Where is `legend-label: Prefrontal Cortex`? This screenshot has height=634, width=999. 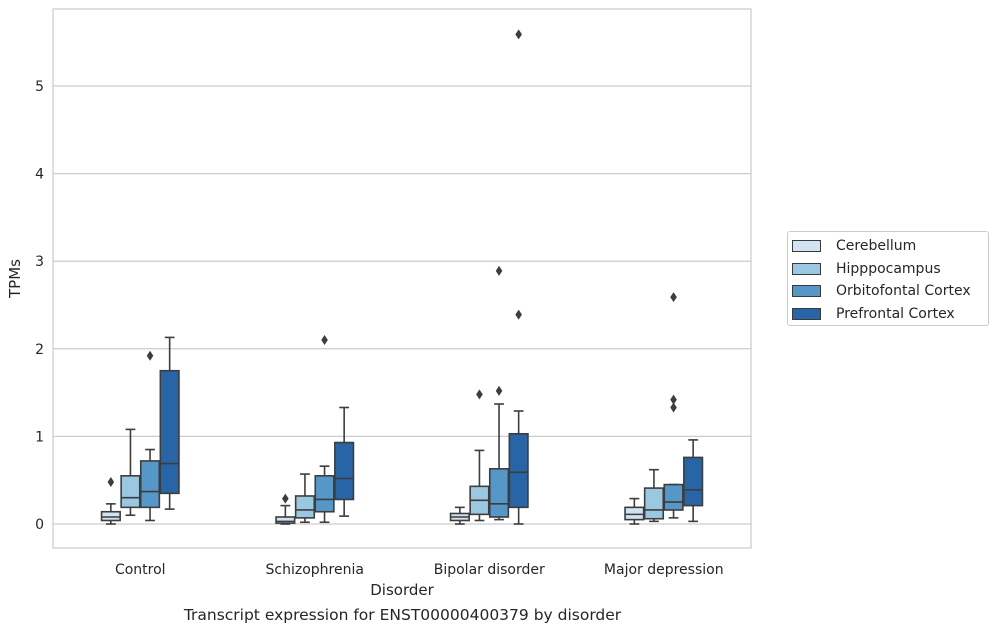
legend-label: Prefrontal Cortex is located at coordinates (895, 313).